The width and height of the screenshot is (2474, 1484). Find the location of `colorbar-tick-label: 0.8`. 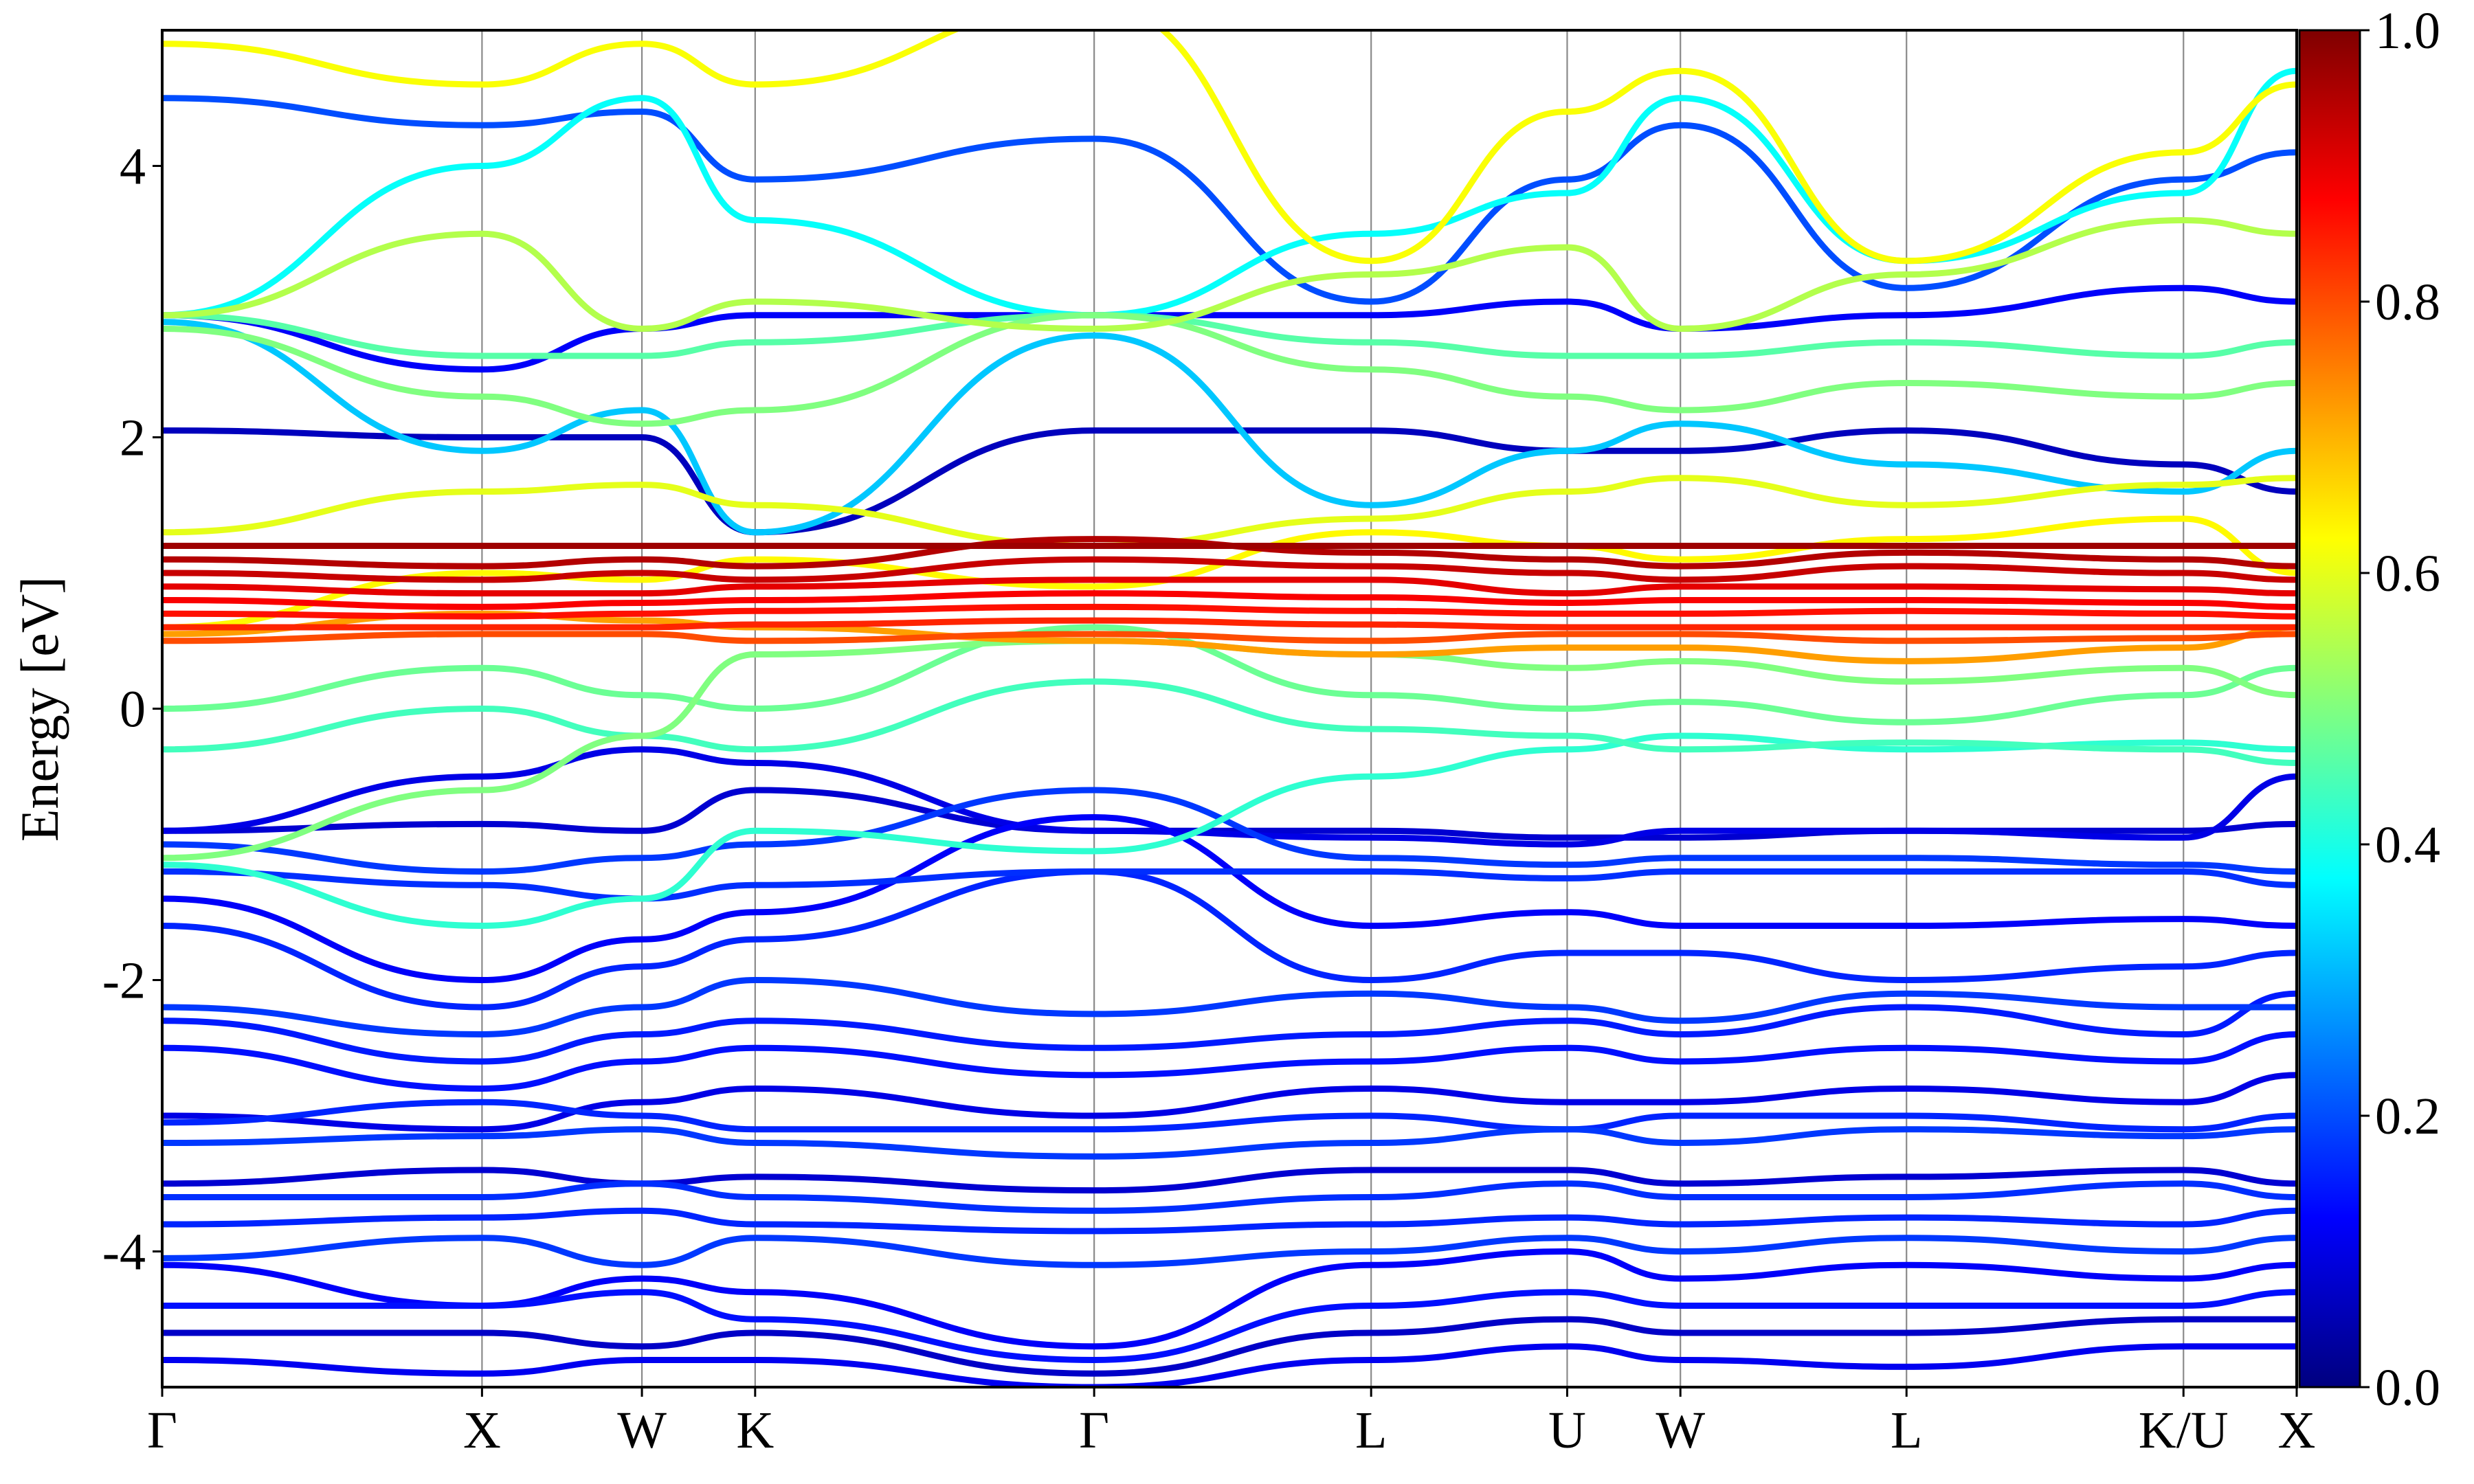

colorbar-tick-label: 0.8 is located at coordinates (2407, 302).